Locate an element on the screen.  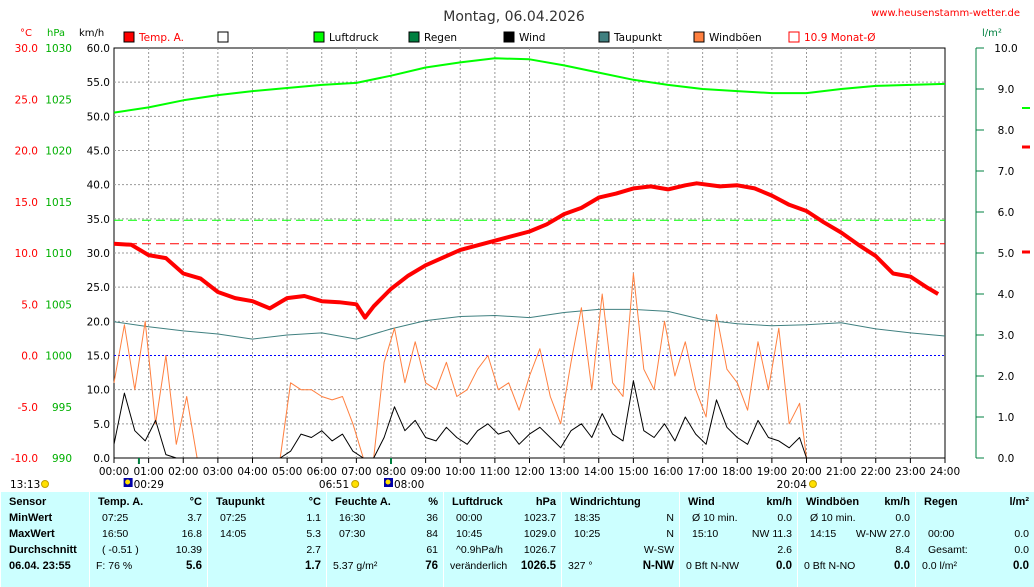
stats-cell-left: 16:30 is located at coordinates (352, 518).